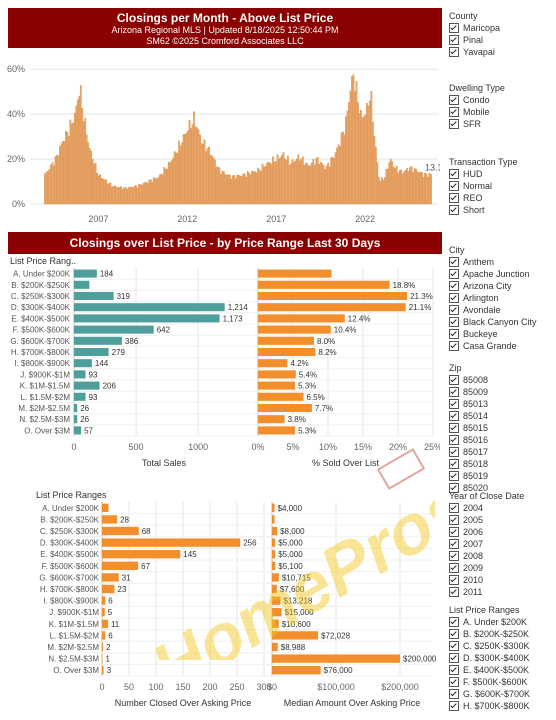 This screenshot has height=720, width=556. What do you see at coordinates (501, 262) in the screenshot?
I see `filter-checkbox-item: Anthem` at bounding box center [501, 262].